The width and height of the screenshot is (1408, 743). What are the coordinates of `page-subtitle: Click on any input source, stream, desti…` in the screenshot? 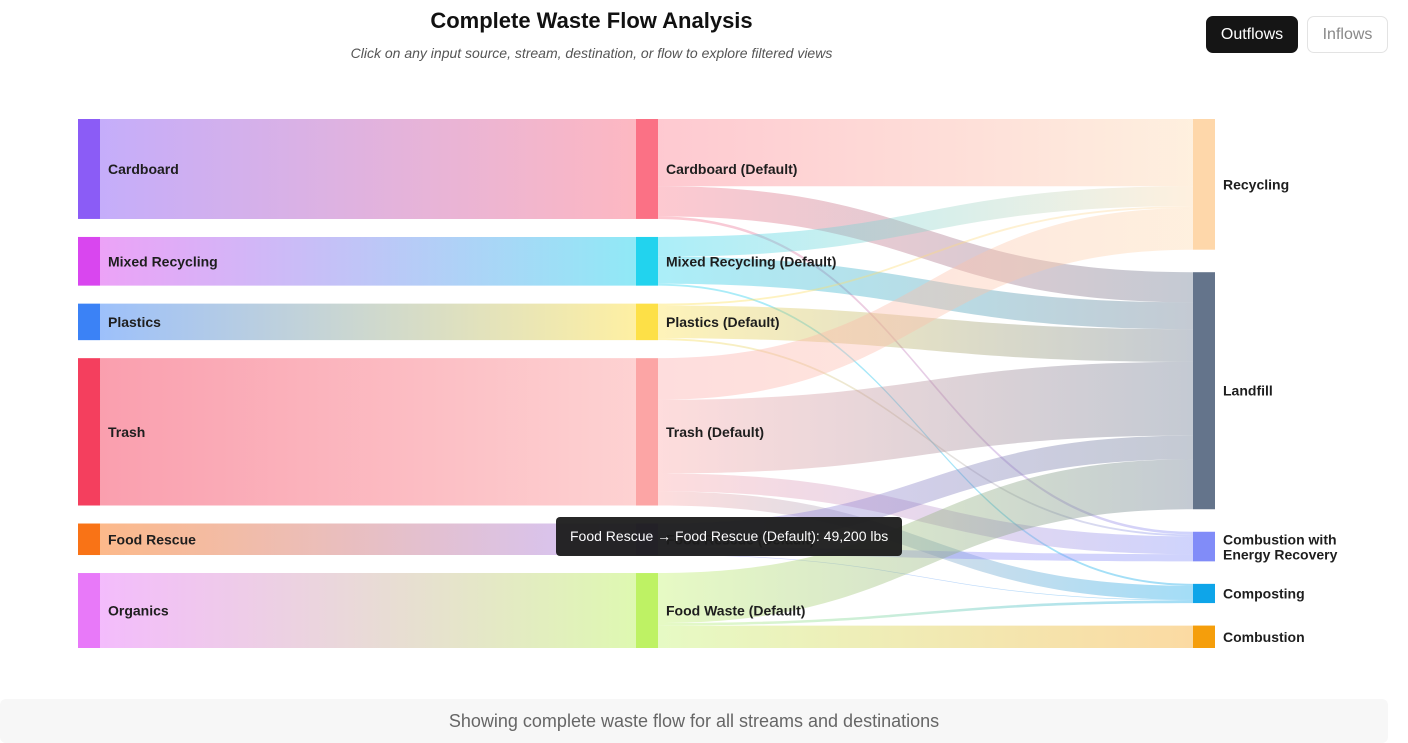 It's located at (591, 53).